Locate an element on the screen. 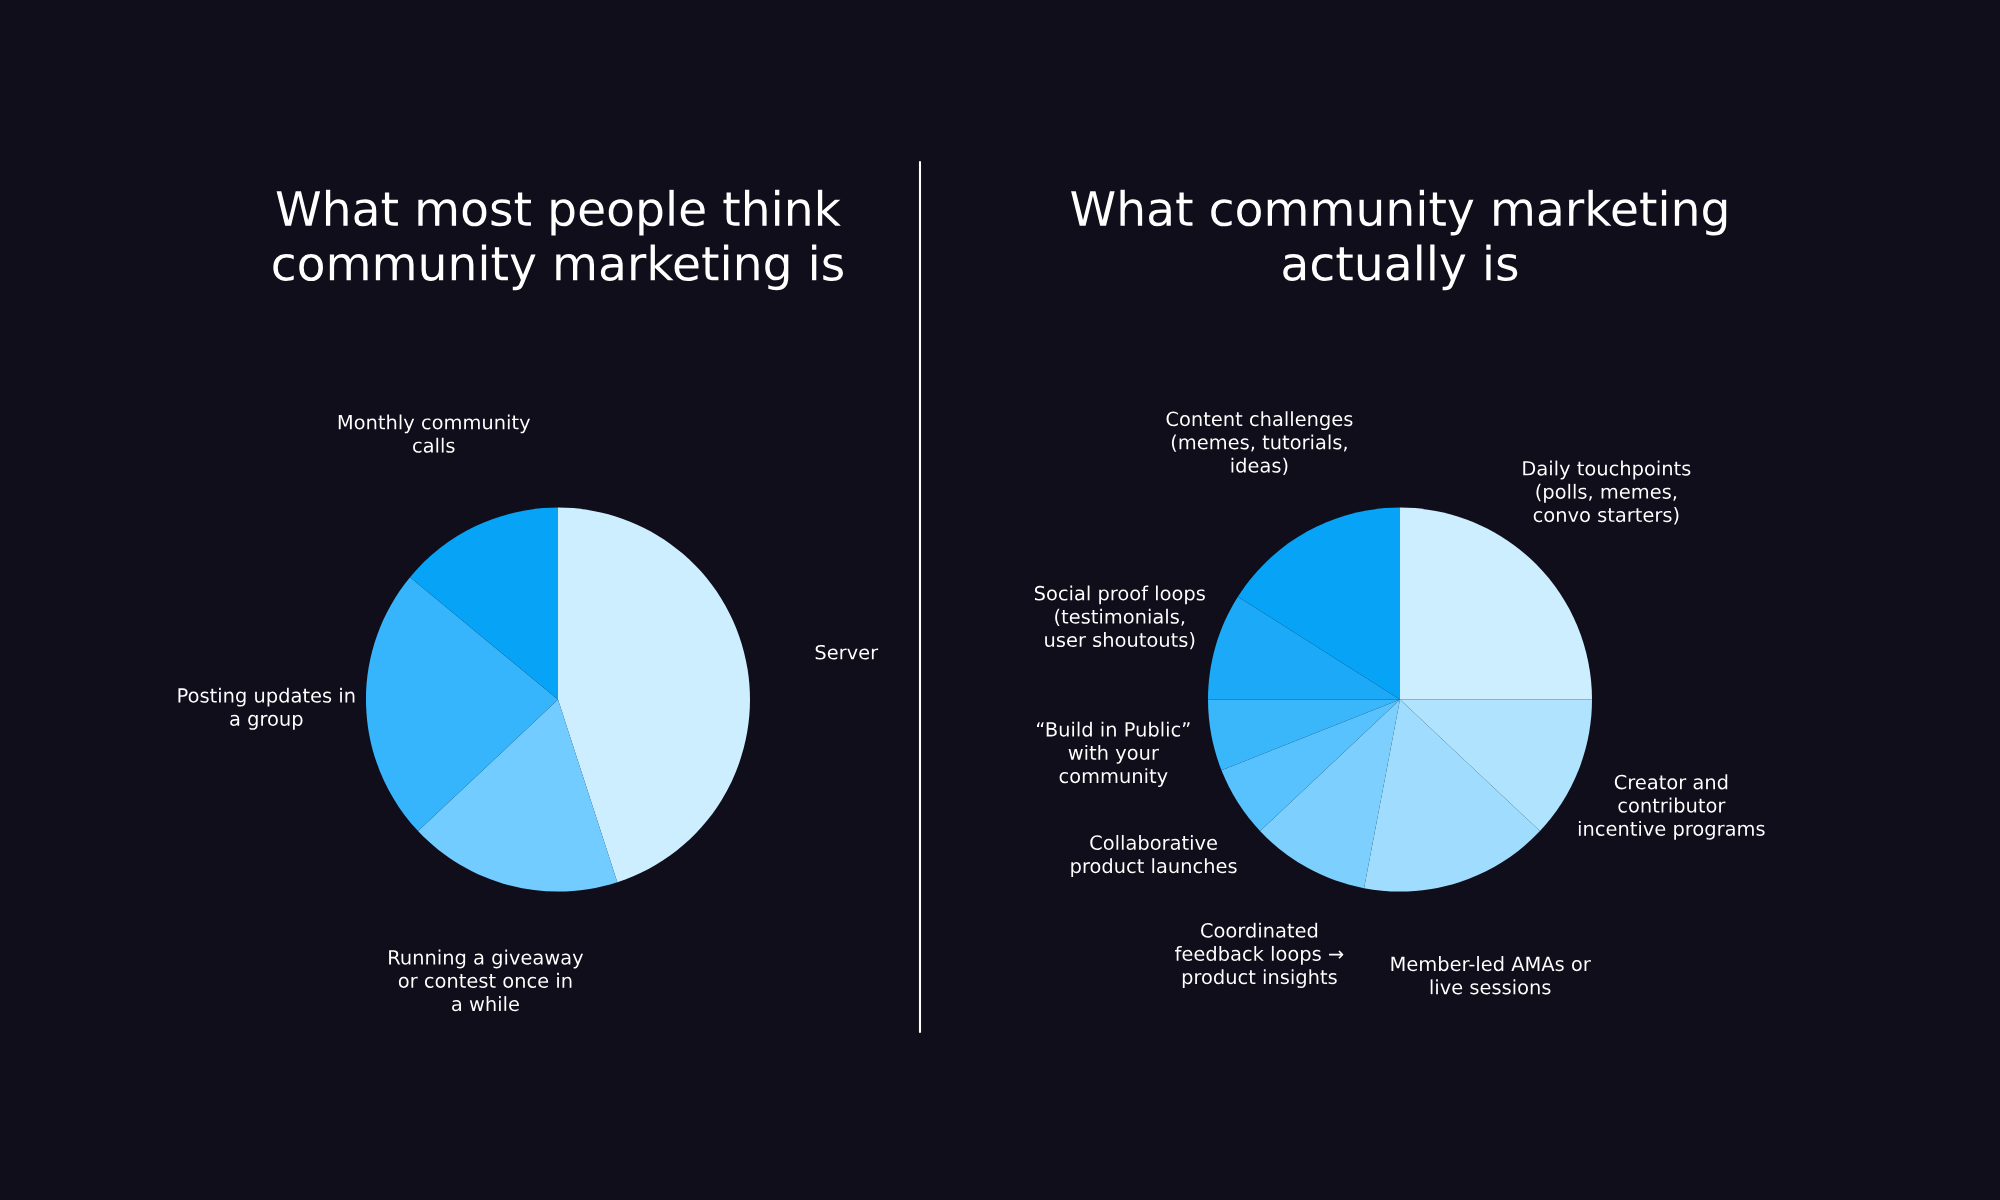  slice-label: Running a giveaway or contest once in a while is located at coordinates (486, 980).